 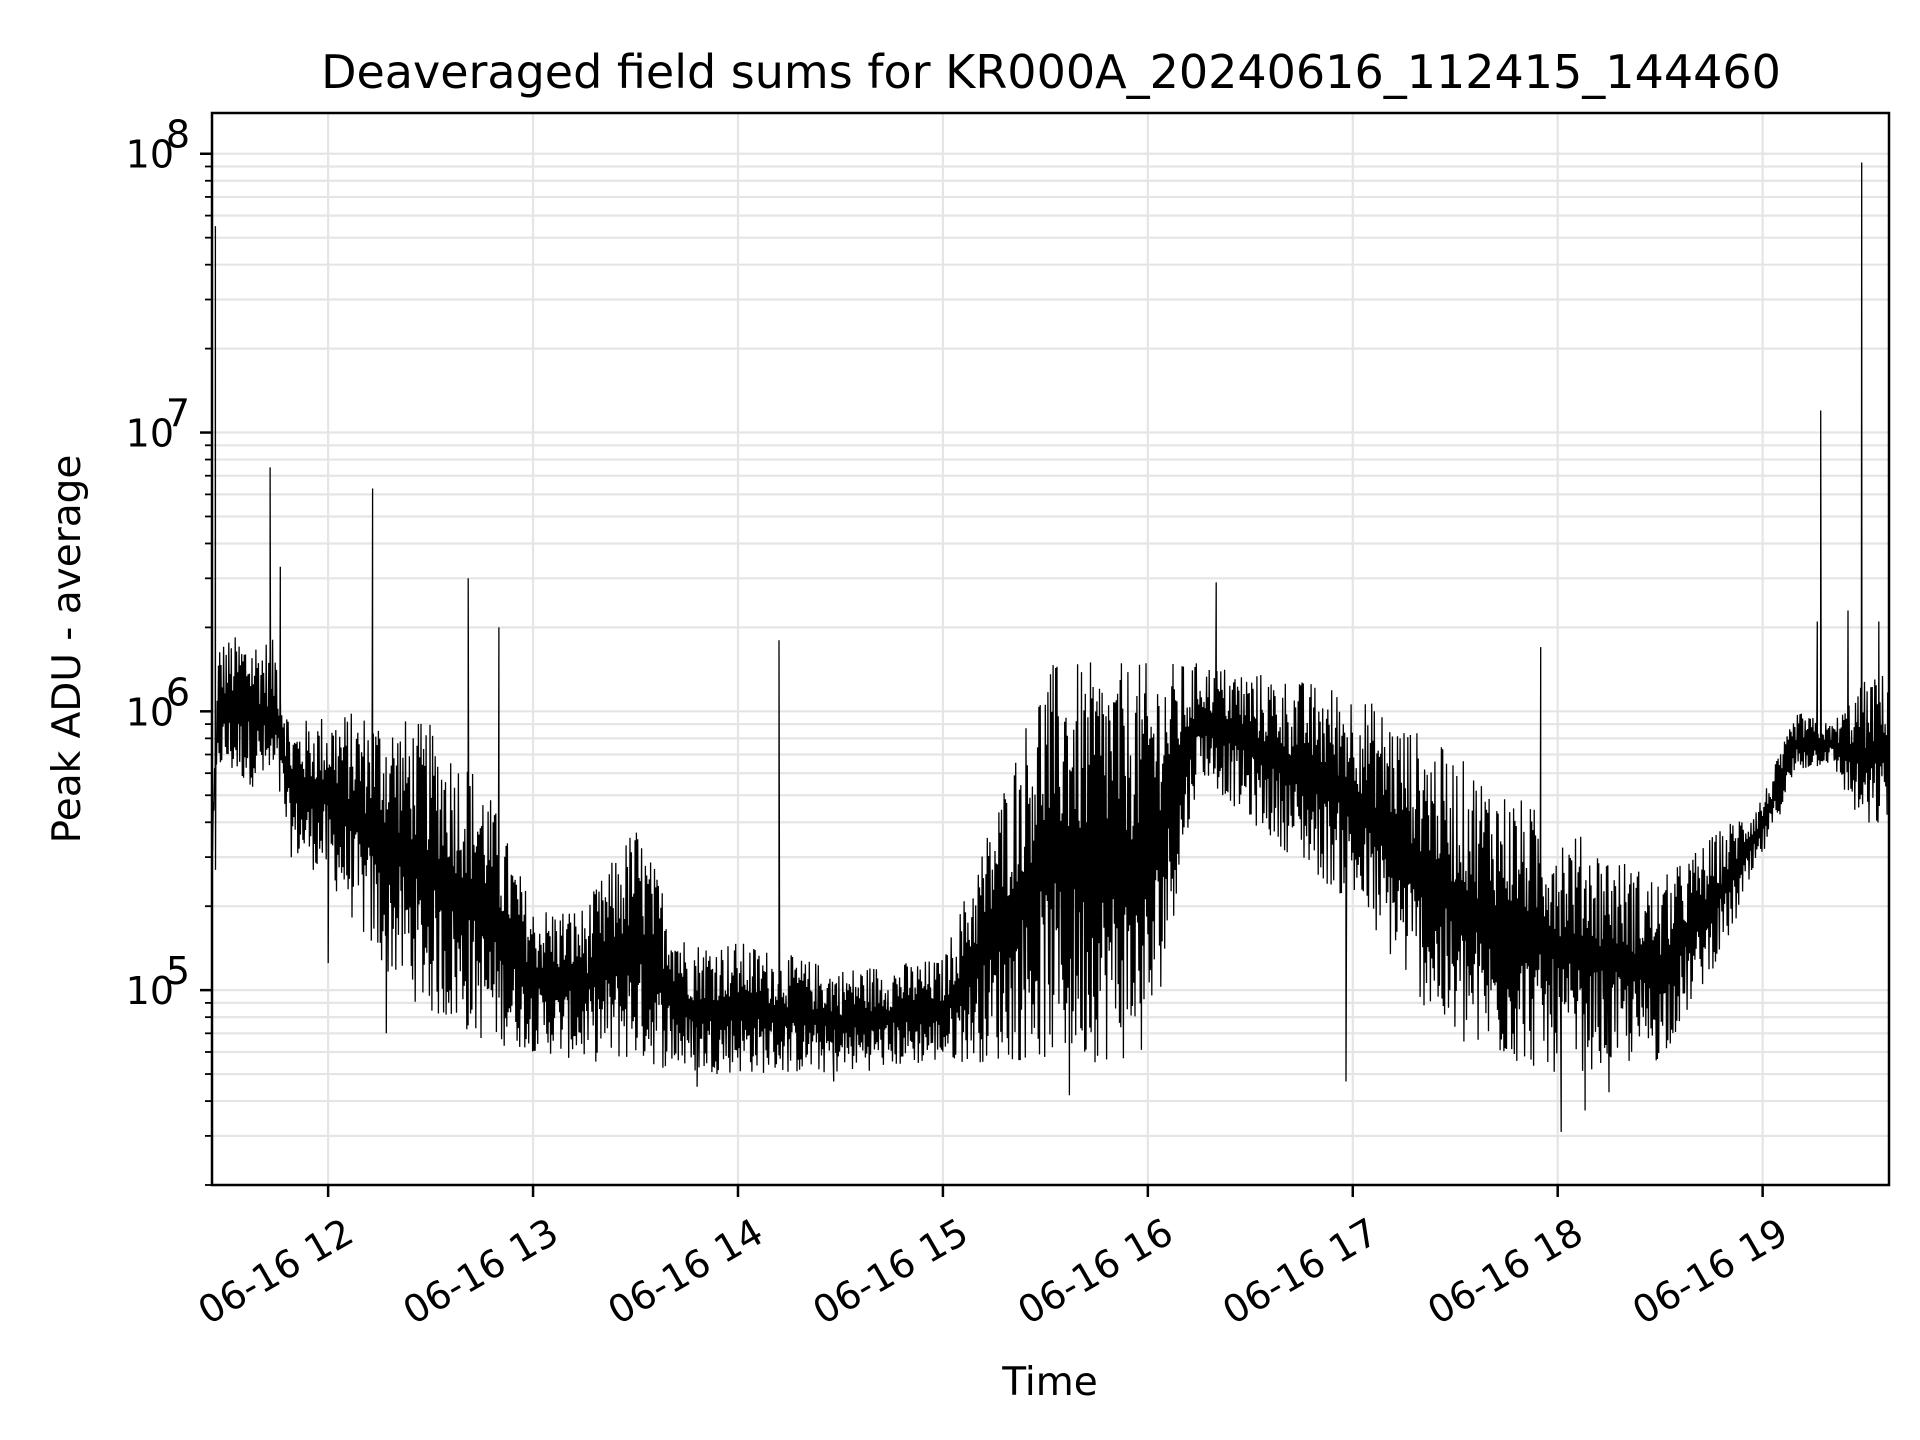 What do you see at coordinates (1300, 1272) in the screenshot?
I see `x-tick-label: 06-16 17` at bounding box center [1300, 1272].